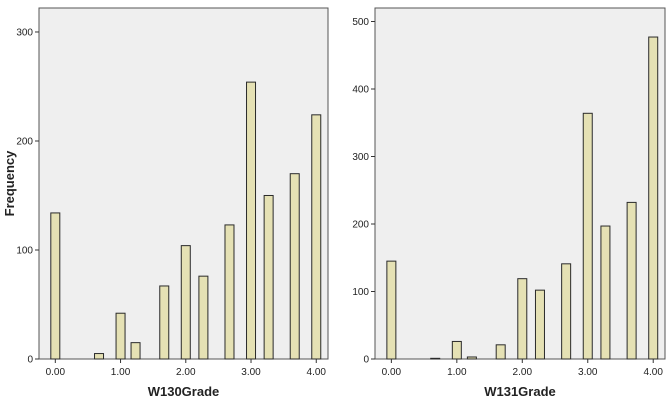 This screenshot has height=407, width=671. Describe the element at coordinates (360, 22) in the screenshot. I see `y-tick-label: 500` at that location.